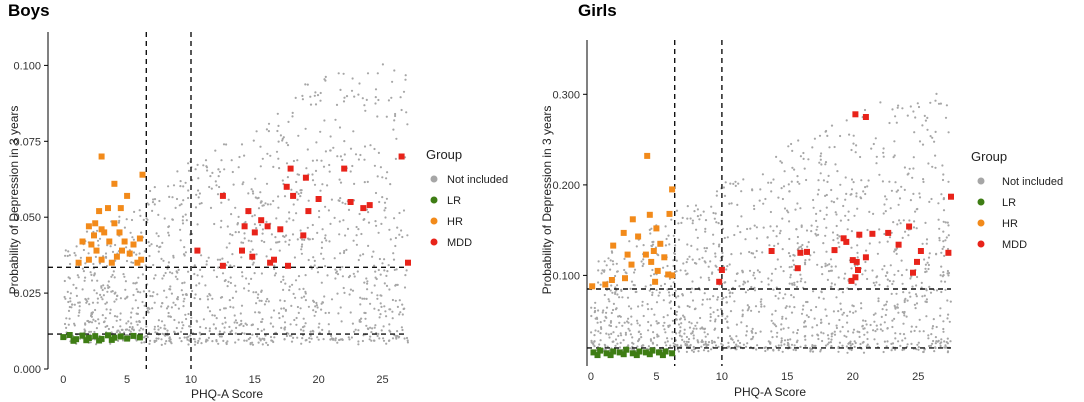 This screenshot has height=402, width=1084. Describe the element at coordinates (445, 201) in the screenshot. I see `boys-legend-item-lr: LR` at that location.